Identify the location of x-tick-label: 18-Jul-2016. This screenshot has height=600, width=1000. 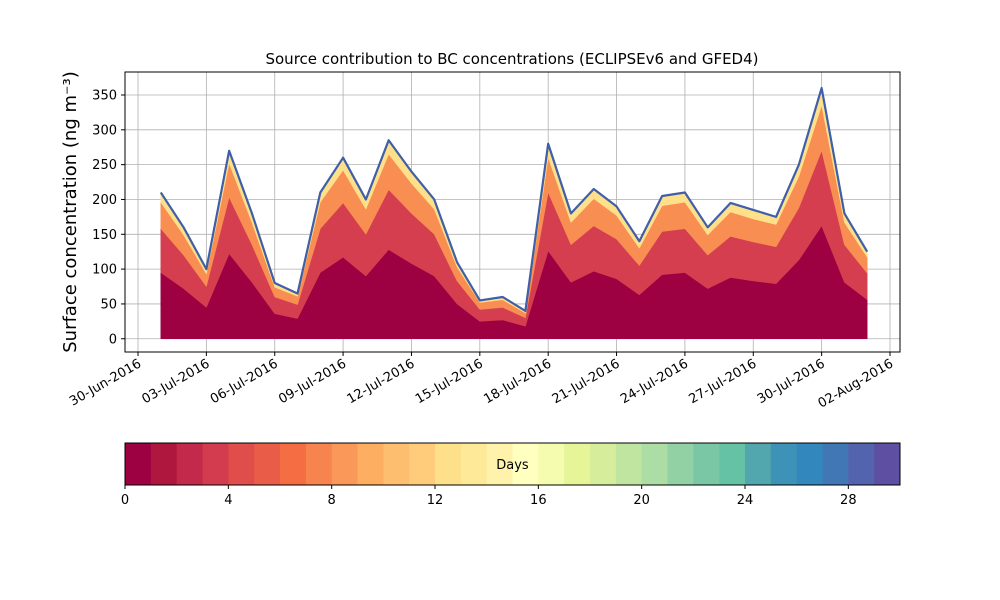
(517, 381).